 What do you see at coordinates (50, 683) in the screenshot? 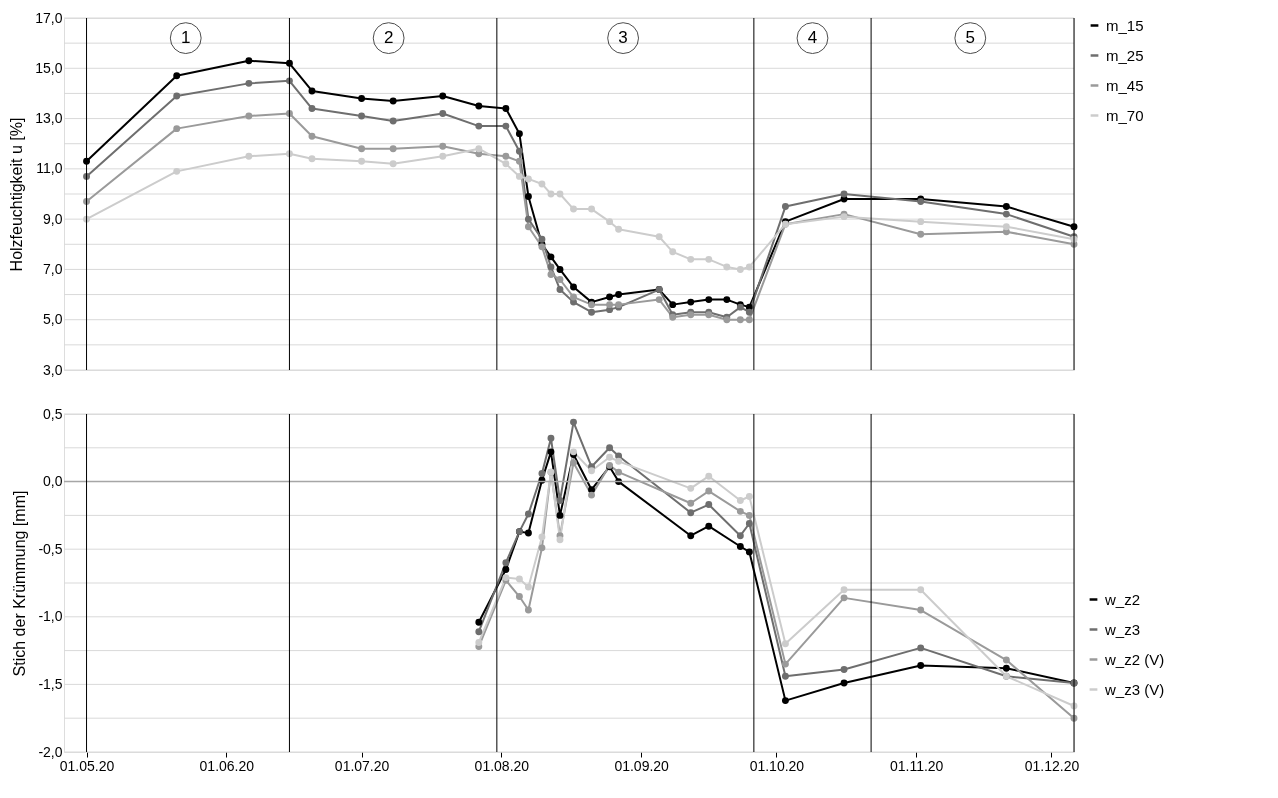
I see `y-tick-label: -1,5` at bounding box center [50, 683].